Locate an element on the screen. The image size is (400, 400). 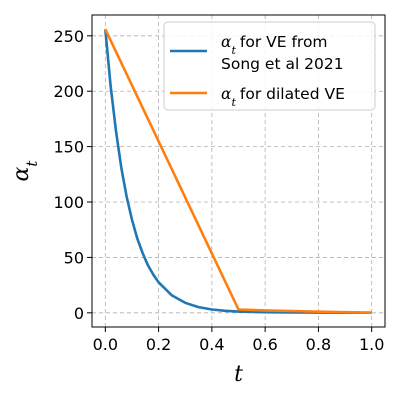
legend-box is located at coordinates (269, 66).